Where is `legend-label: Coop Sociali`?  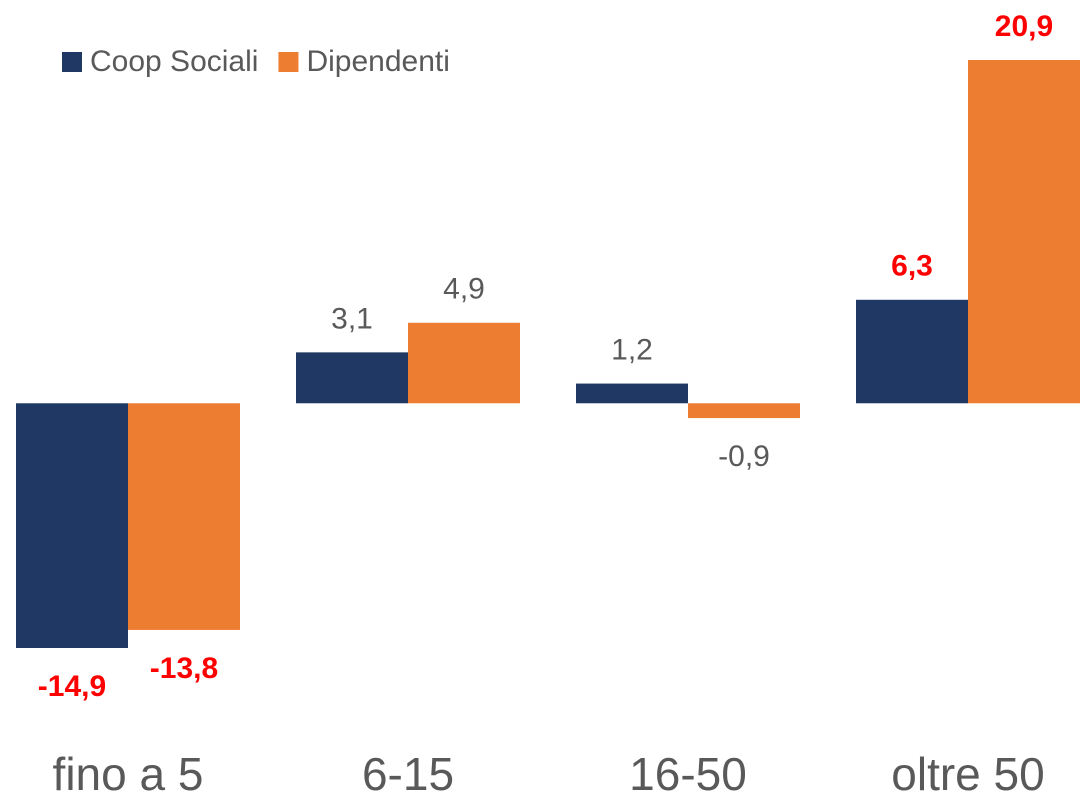
legend-label: Coop Sociali is located at coordinates (174, 61).